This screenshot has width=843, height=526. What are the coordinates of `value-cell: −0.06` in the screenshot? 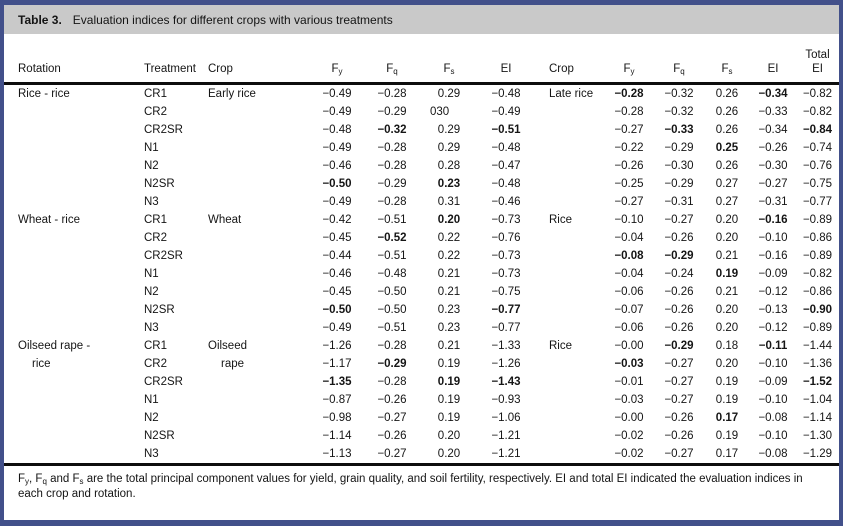 It's located at (629, 328).